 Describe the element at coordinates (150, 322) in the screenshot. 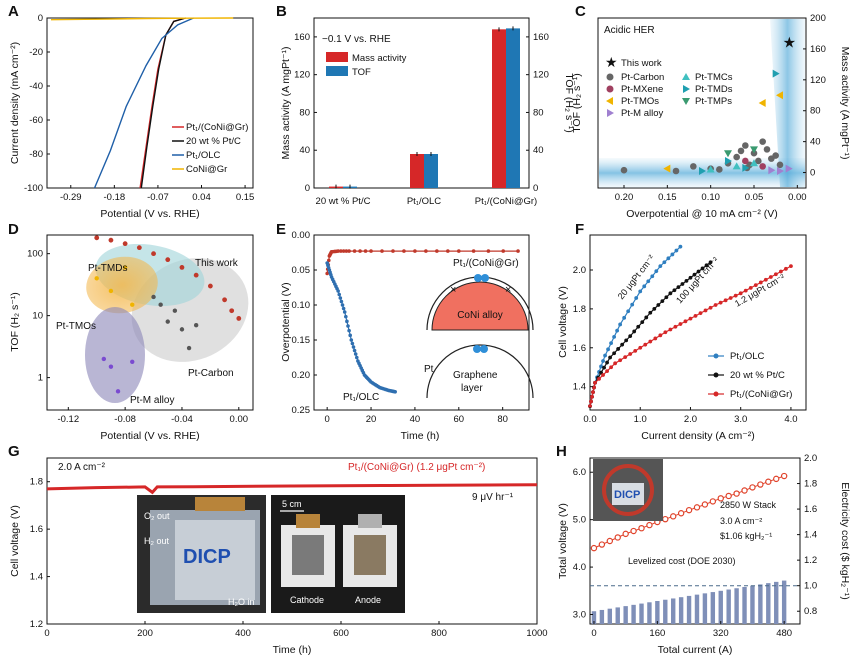

I see `panel-d-frame` at that location.